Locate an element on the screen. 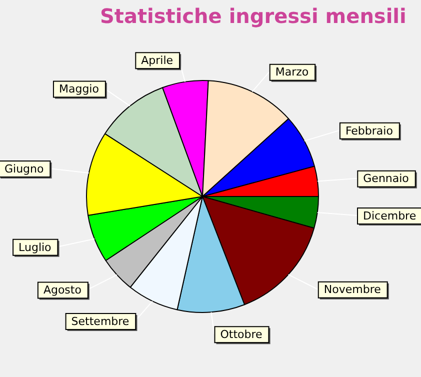 Image resolution: width=421 pixels, height=377 pixels. slice-label: Marzo is located at coordinates (292, 72).